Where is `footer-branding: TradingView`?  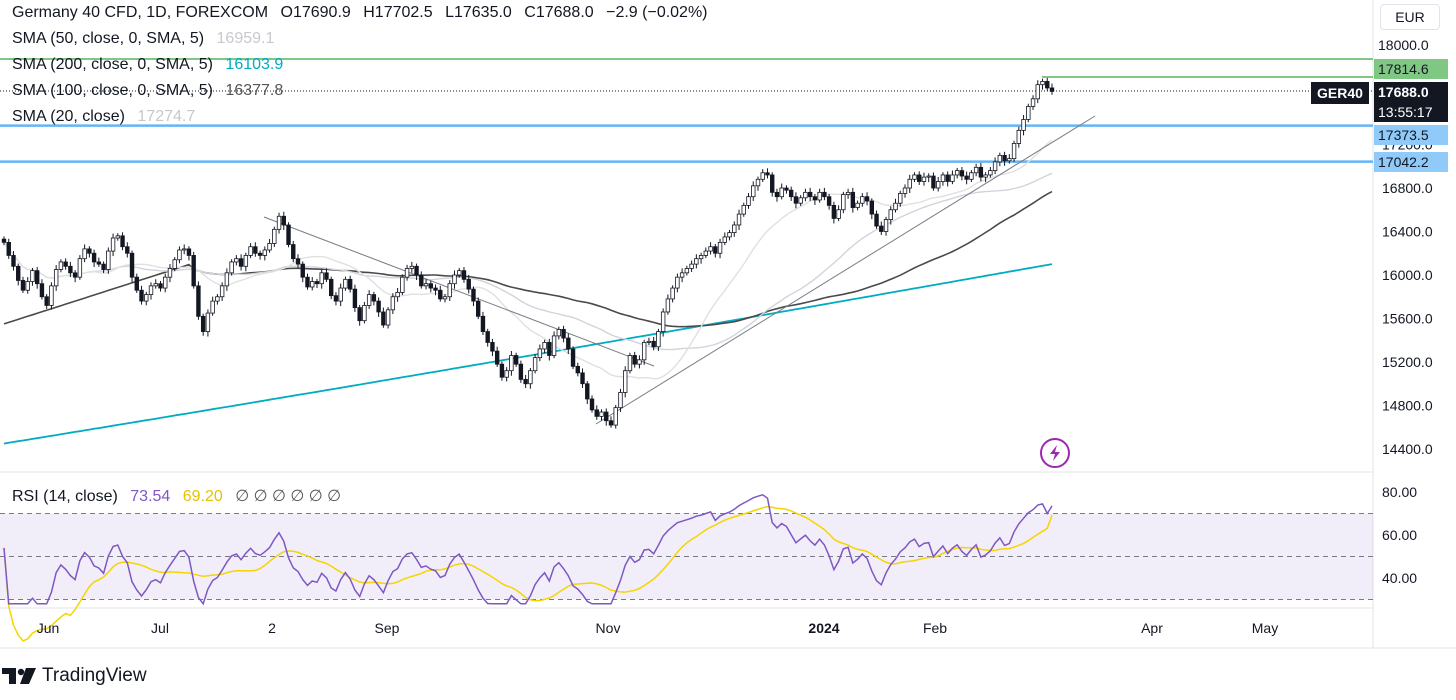 footer-branding: TradingView is located at coordinates (73, 676).